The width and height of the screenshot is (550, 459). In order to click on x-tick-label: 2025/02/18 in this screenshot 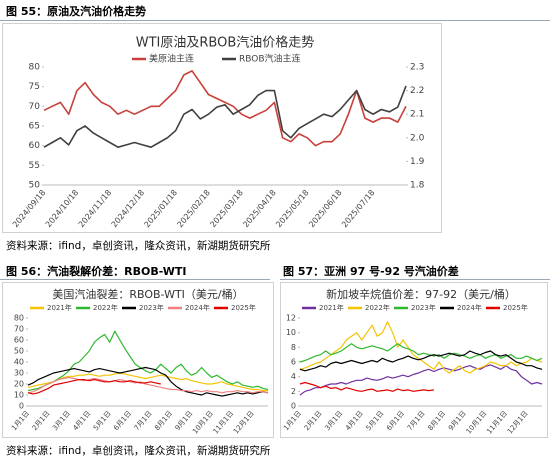, I will do `click(193, 208)`.